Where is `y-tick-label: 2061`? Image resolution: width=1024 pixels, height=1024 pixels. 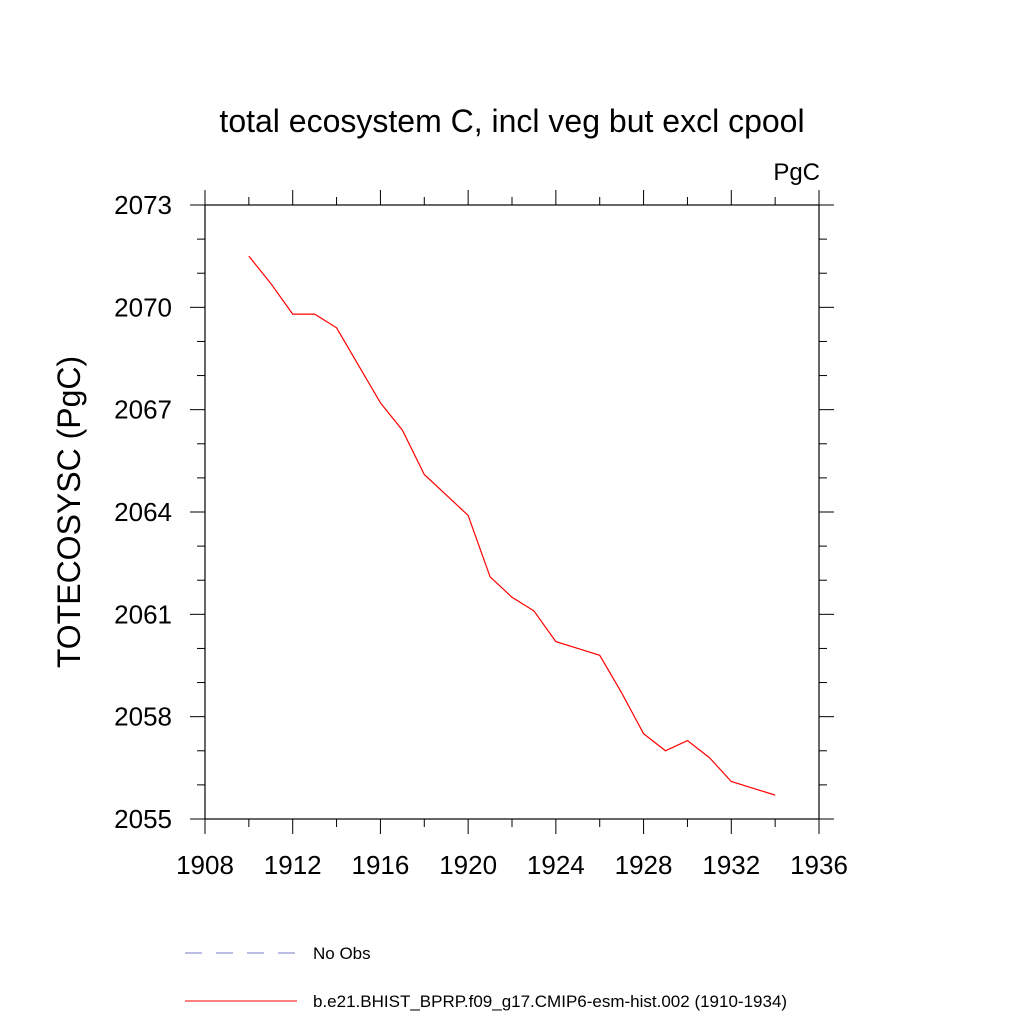 y-tick-label: 2061 is located at coordinates (143, 614).